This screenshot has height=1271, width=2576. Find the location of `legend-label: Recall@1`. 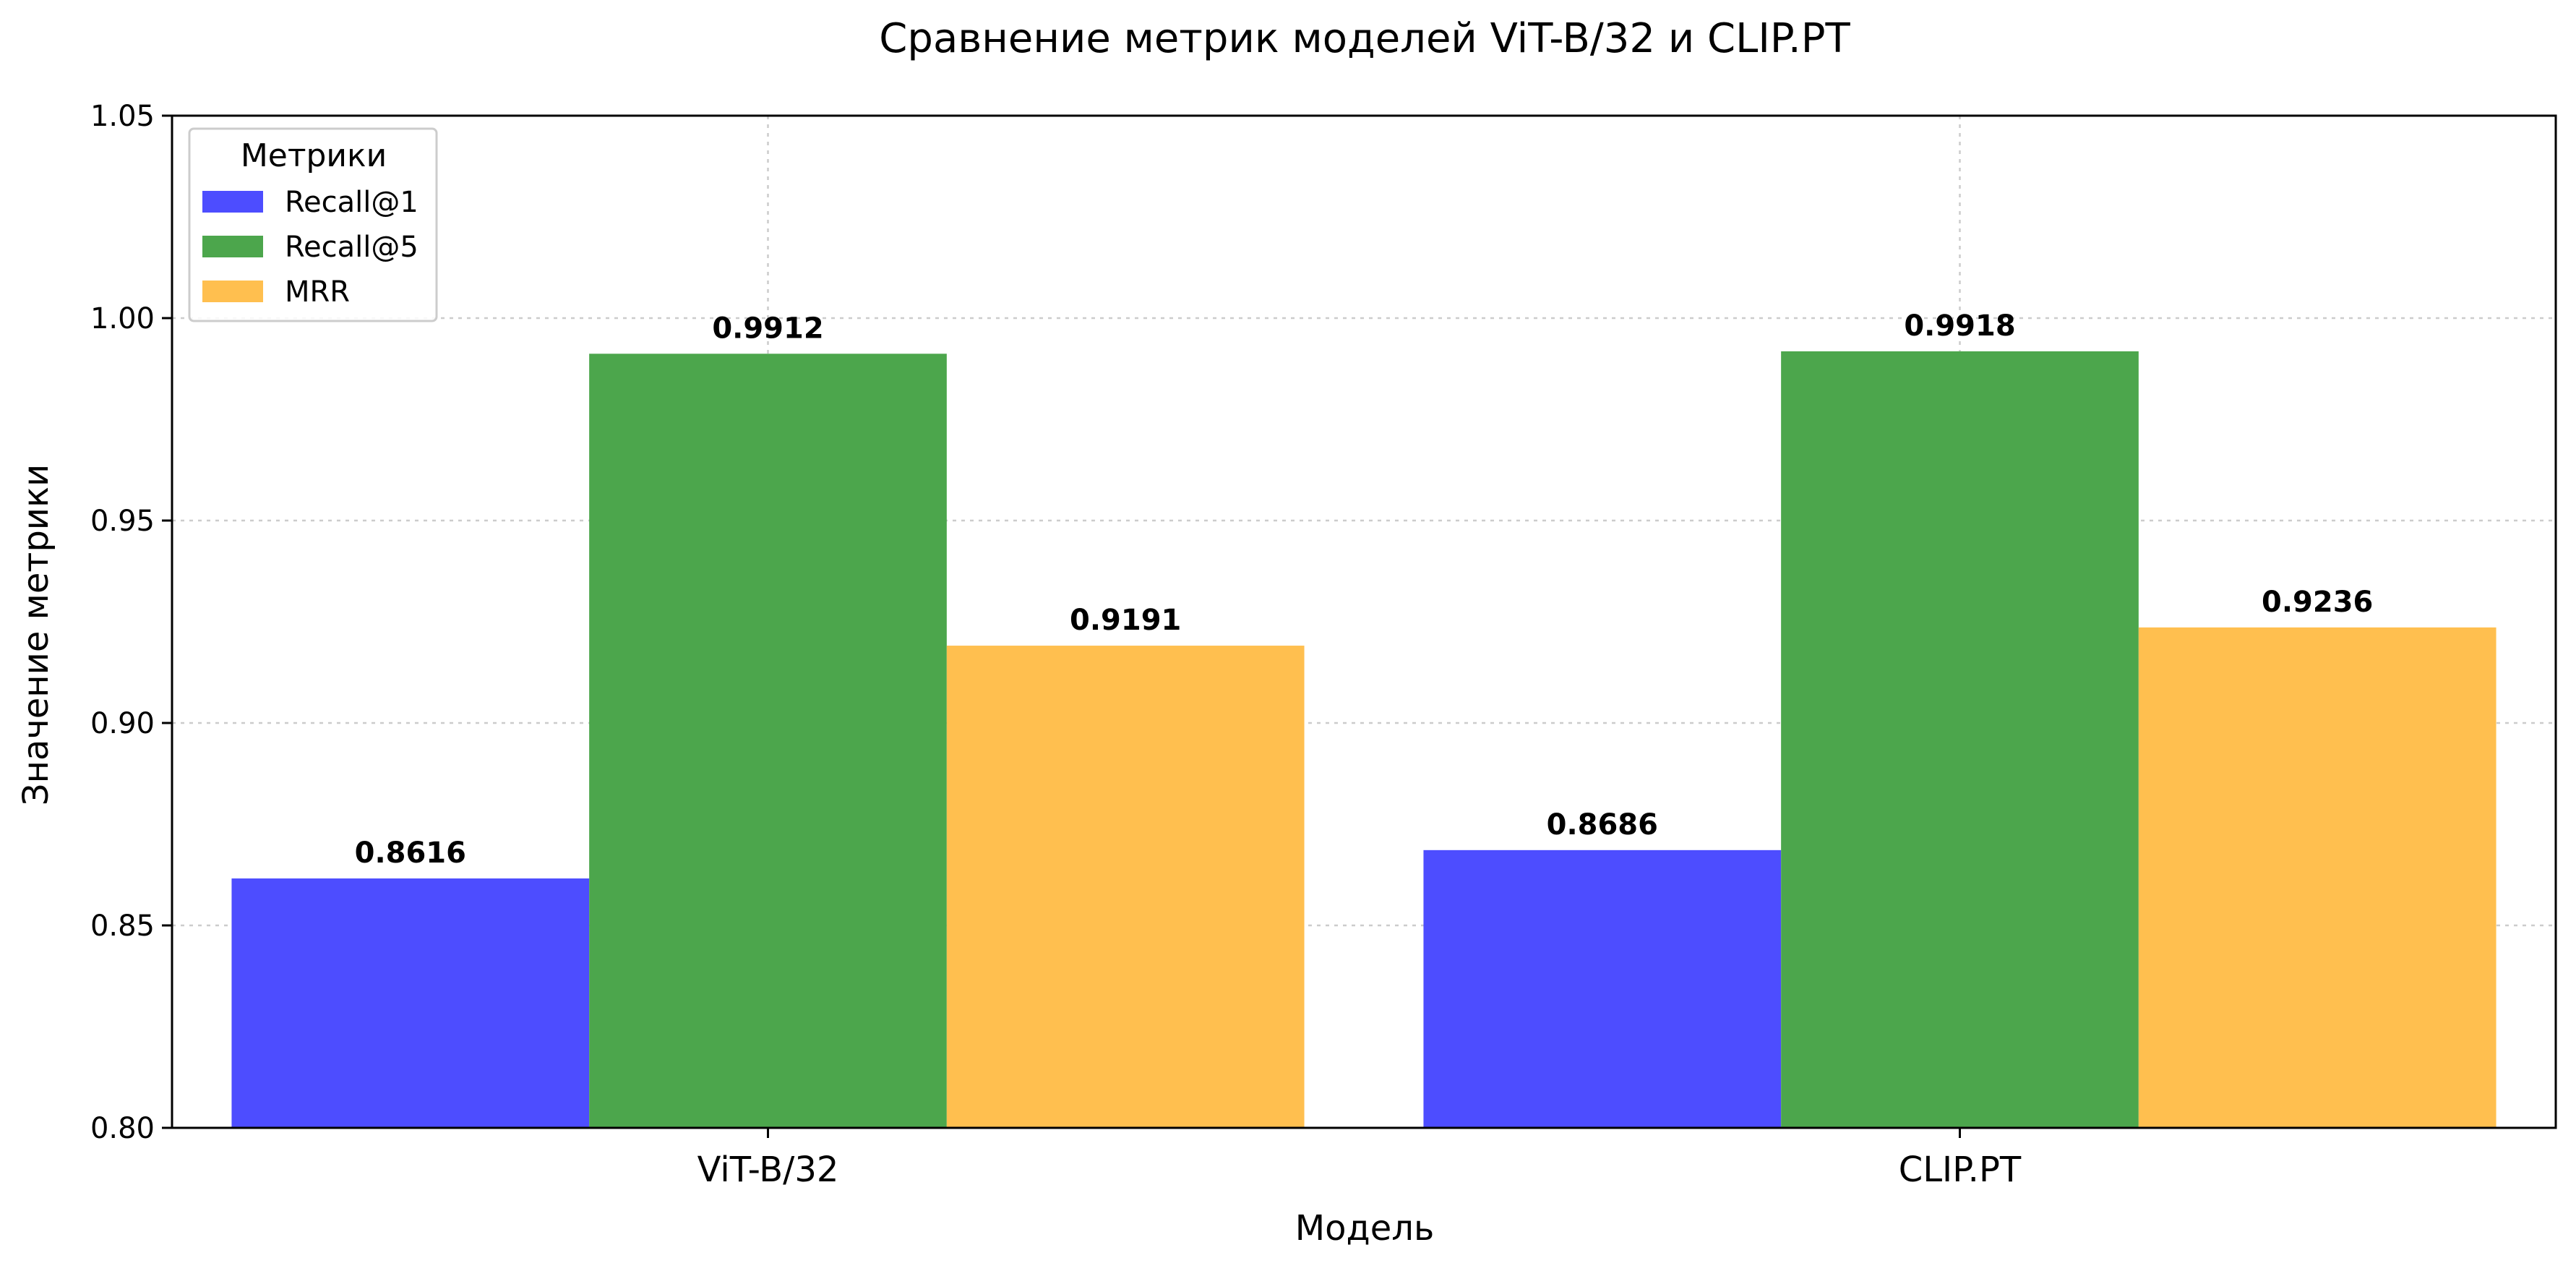

legend-label: Recall@1 is located at coordinates (352, 202).